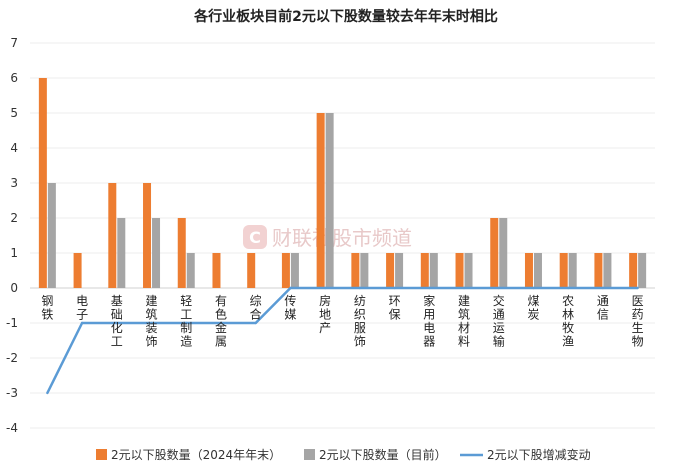 The width and height of the screenshot is (693, 475). What do you see at coordinates (533, 308) in the screenshot?
I see `category-label: 煤炭` at bounding box center [533, 308].